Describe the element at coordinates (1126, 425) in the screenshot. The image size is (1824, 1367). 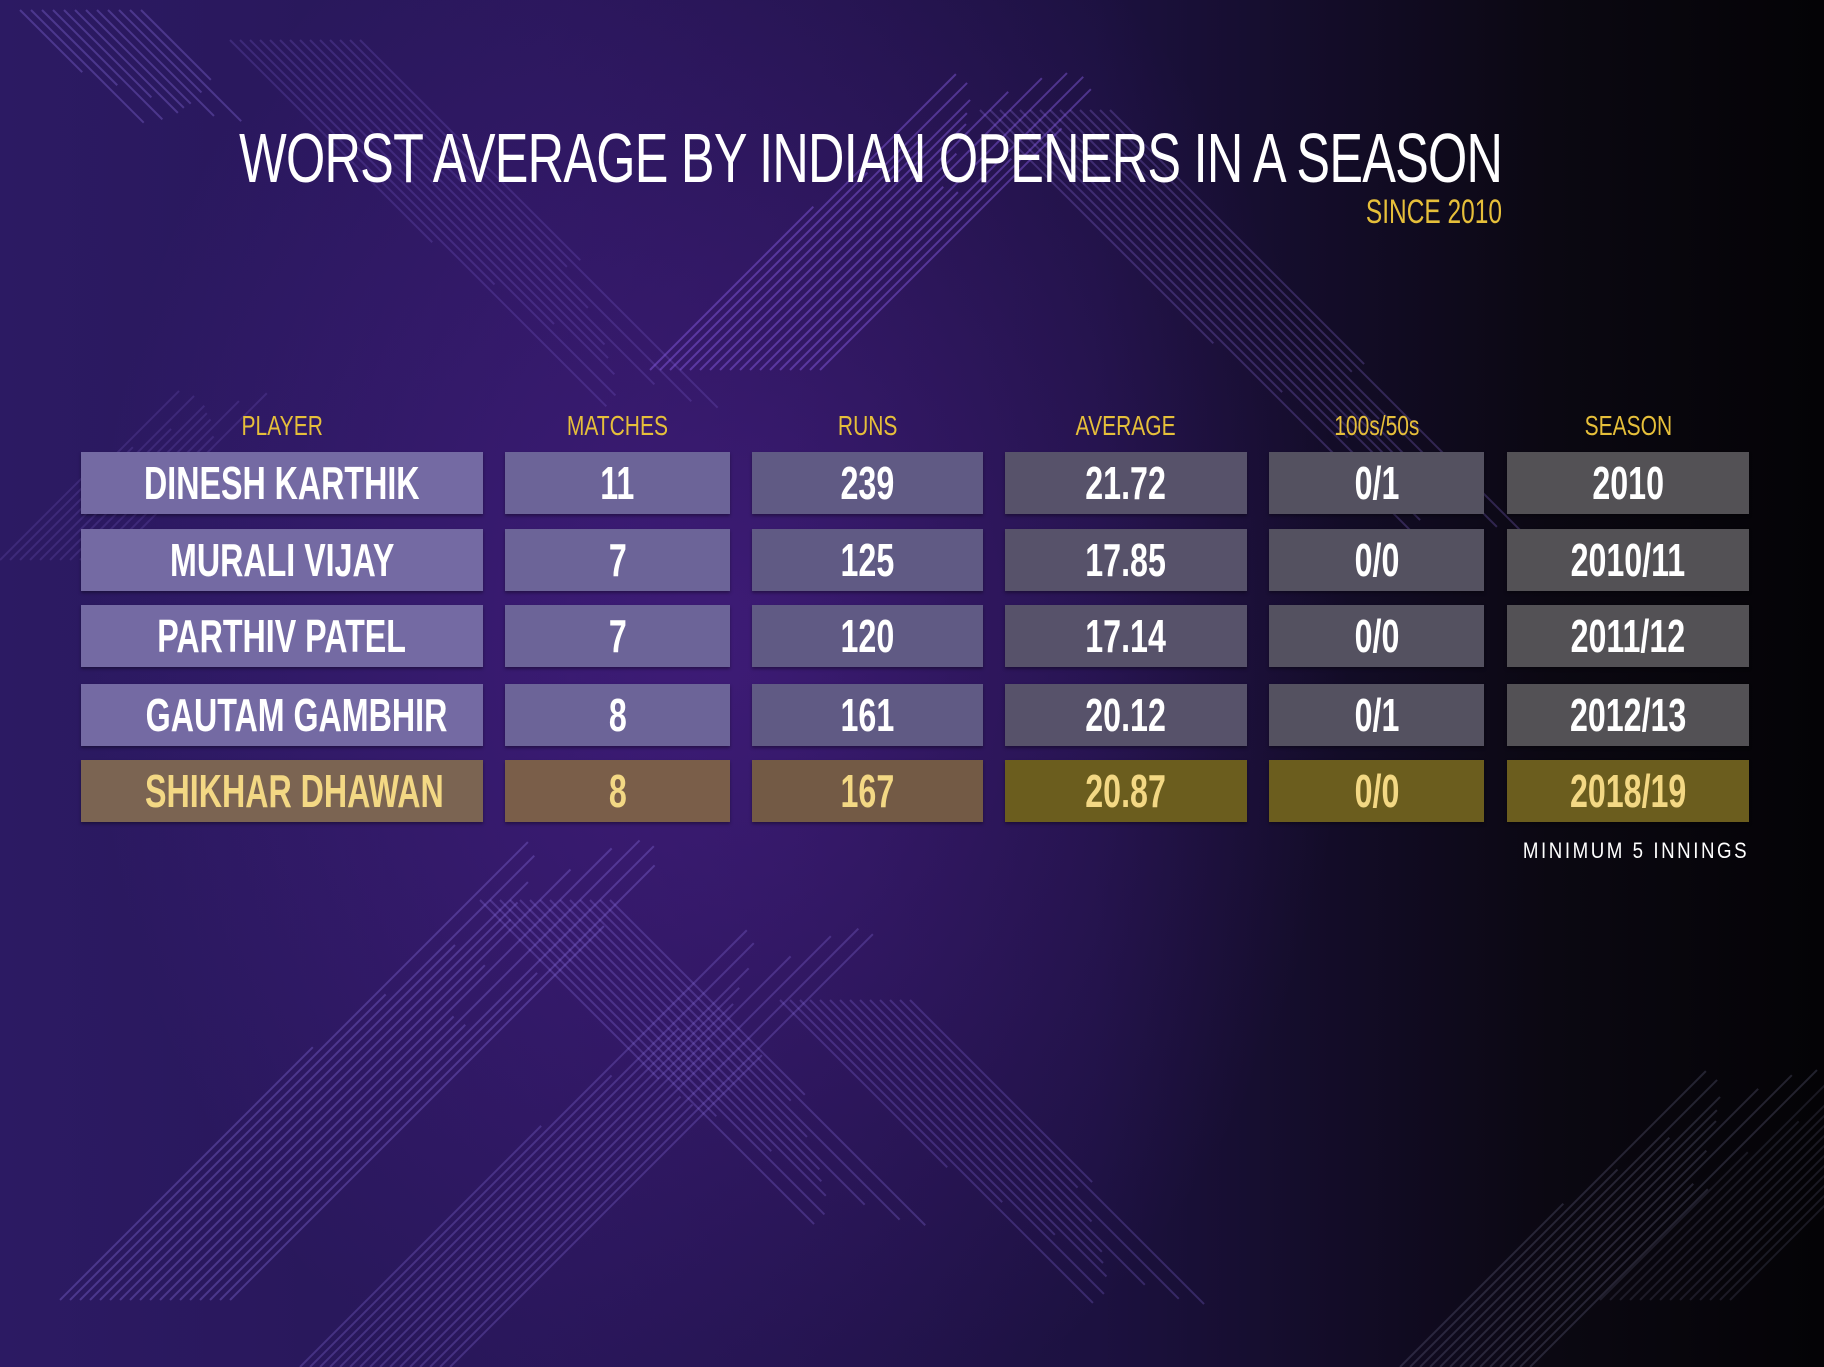
I see `column-header-label: AVERAGE` at that location.